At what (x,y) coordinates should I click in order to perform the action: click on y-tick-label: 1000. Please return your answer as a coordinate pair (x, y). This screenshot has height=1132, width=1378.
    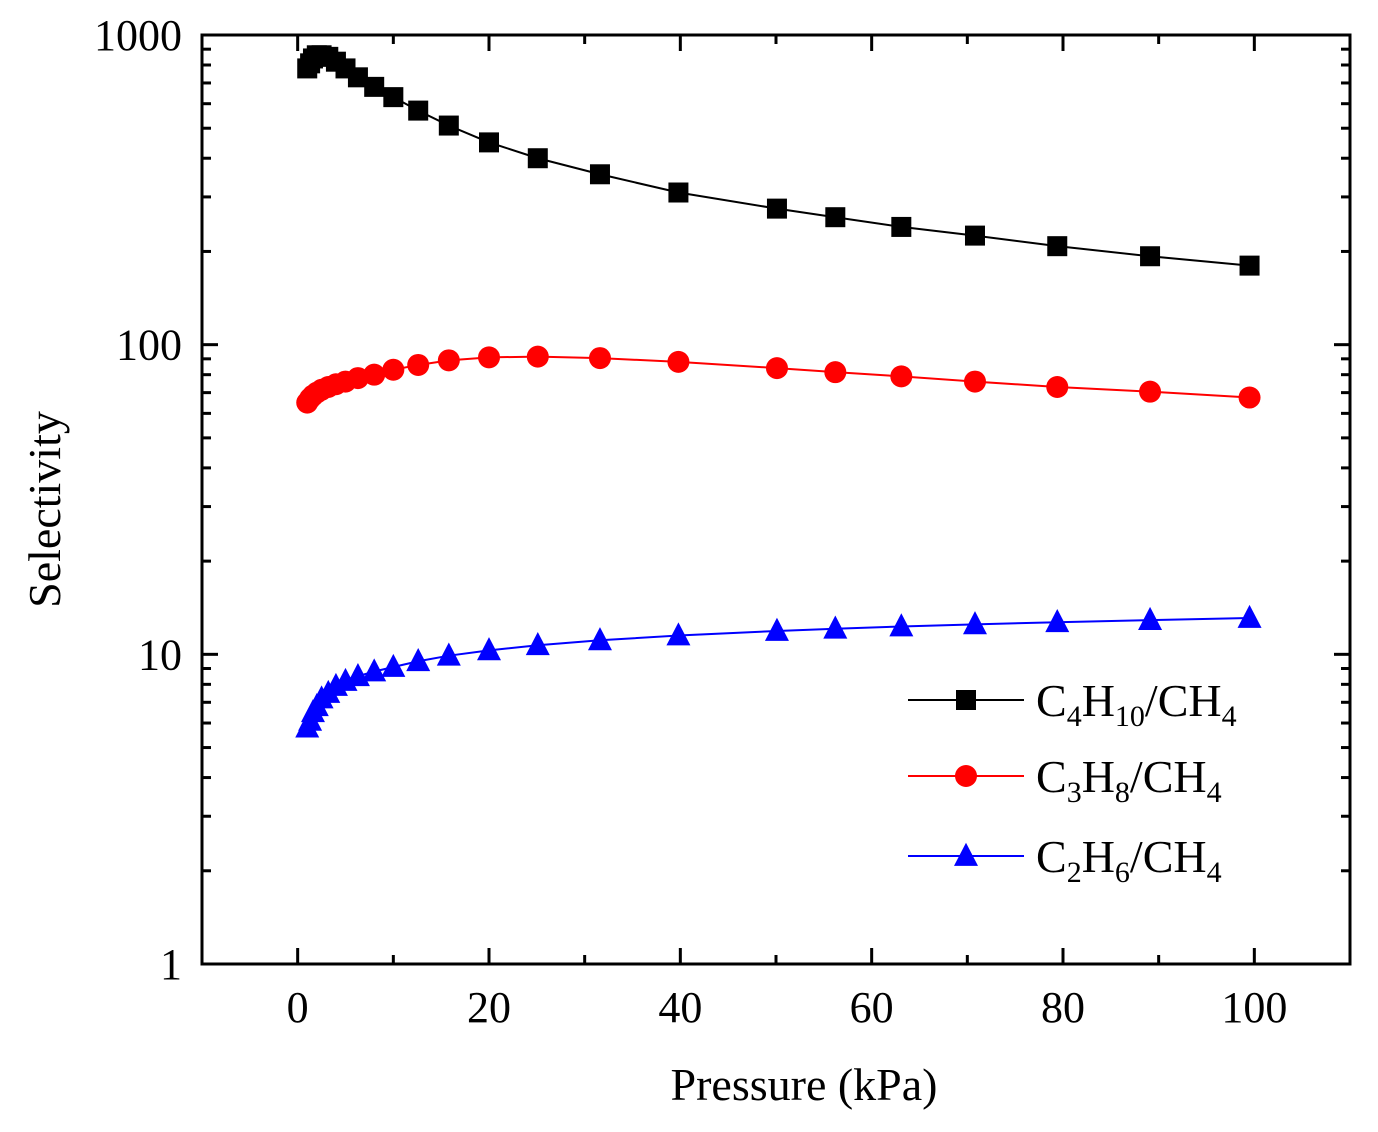
    Looking at the image, I should click on (138, 35).